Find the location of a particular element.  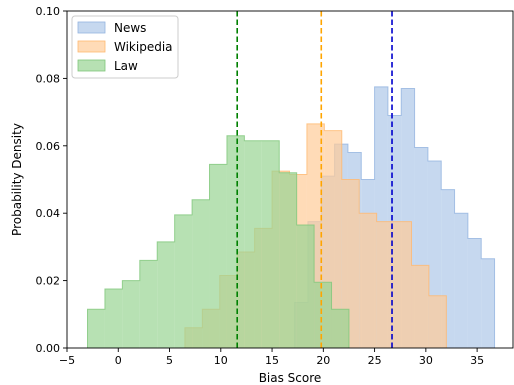

x-tick-label: 5 is located at coordinates (169, 360).